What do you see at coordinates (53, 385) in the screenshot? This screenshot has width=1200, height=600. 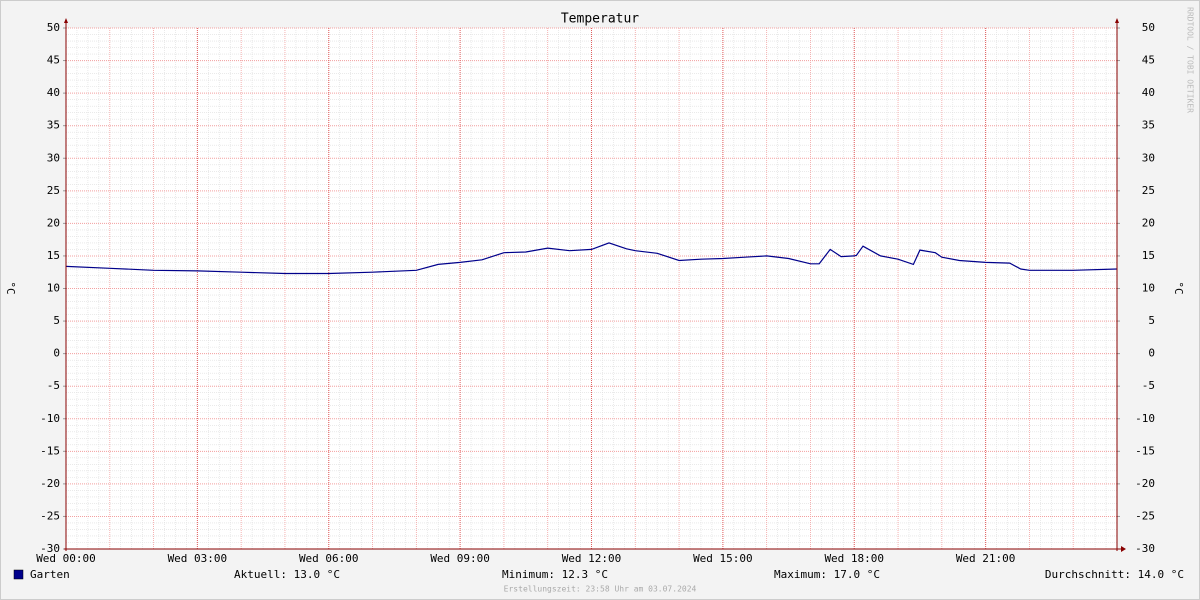 I see `y-tick-label: -5` at bounding box center [53, 385].